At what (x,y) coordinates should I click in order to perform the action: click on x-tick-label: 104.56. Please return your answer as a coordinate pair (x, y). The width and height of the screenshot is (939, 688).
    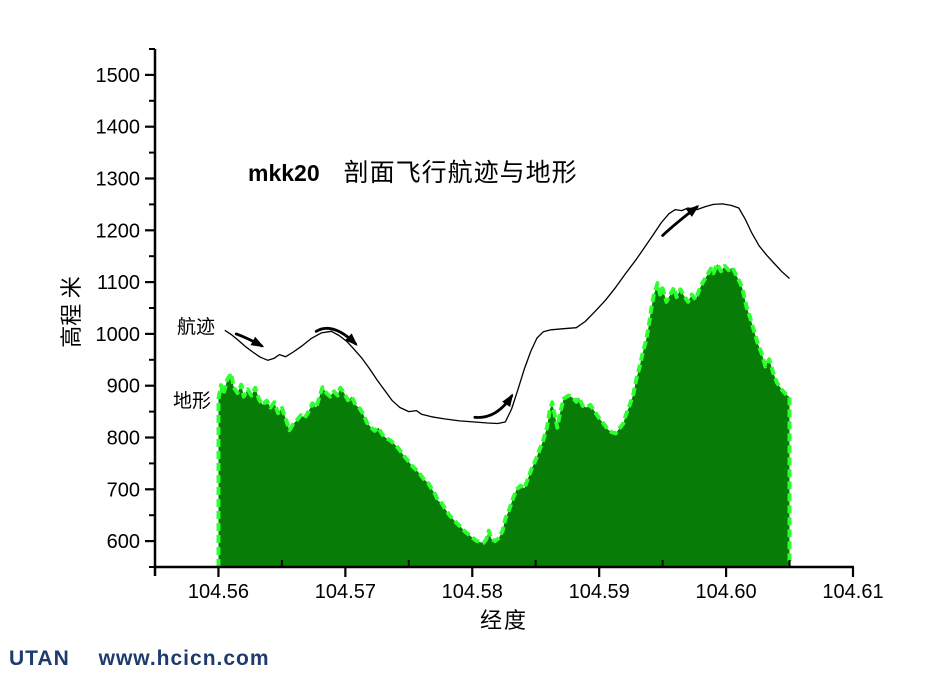
    Looking at the image, I should click on (218, 592).